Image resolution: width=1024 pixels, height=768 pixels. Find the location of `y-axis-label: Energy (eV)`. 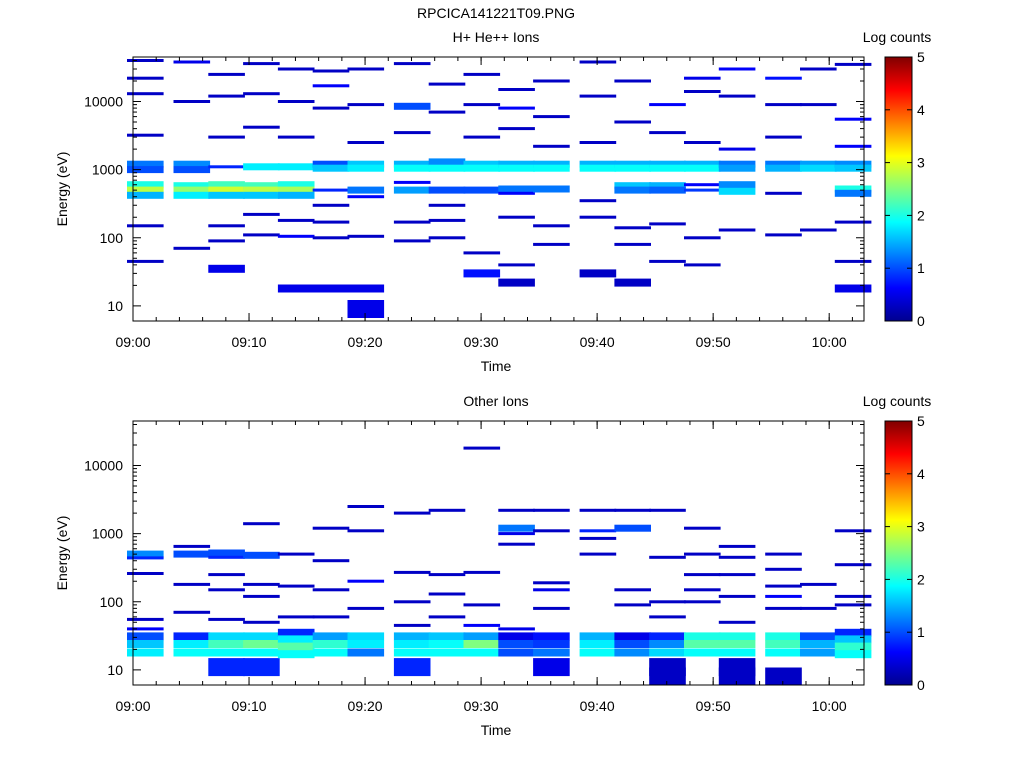

y-axis-label: Energy (eV) is located at coordinates (62, 189).